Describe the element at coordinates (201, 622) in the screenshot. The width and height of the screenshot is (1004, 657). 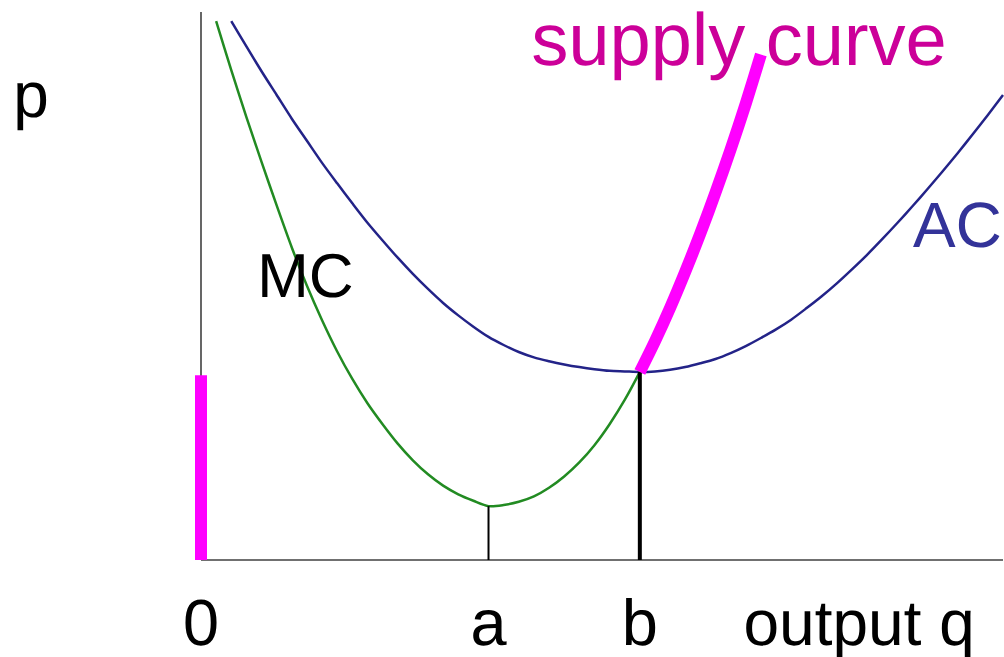
I see `x-tick-label: 0` at that location.